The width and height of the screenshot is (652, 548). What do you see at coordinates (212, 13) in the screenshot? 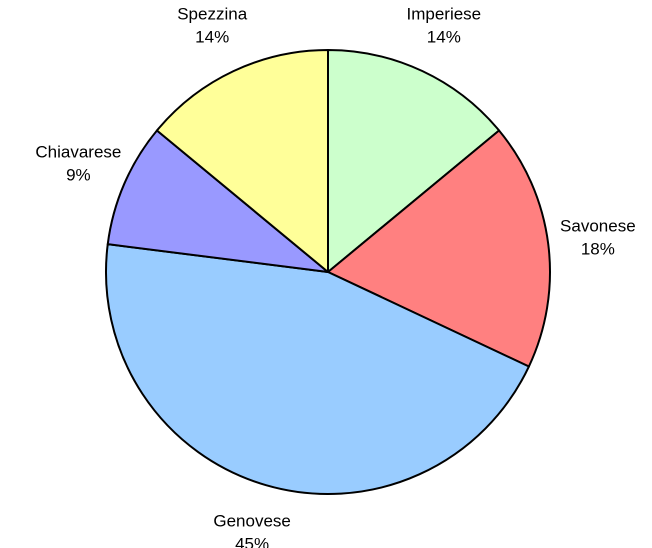
I see `slice-label: Spezzina` at bounding box center [212, 13].